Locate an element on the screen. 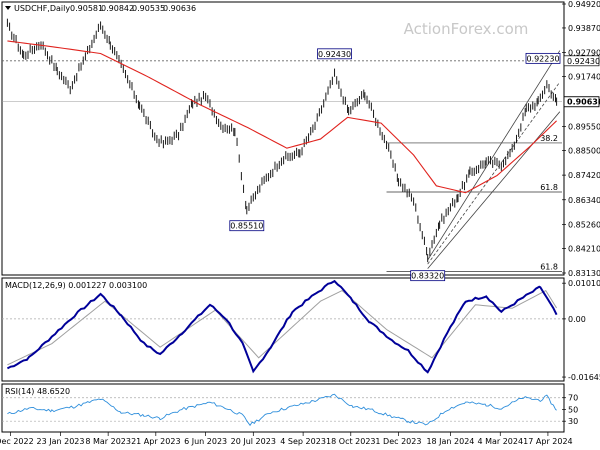 This screenshot has height=450, width=600. macd-axis-label: -0.01645 is located at coordinates (584, 377).